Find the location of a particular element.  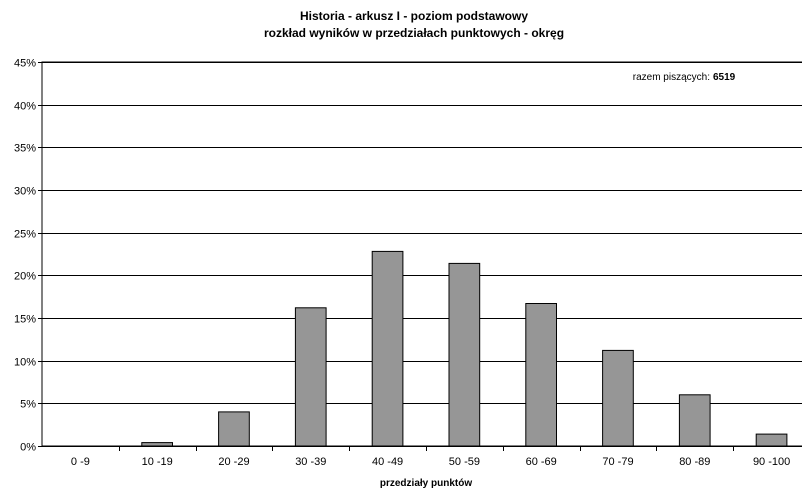

total-writers-label: razem piszących: is located at coordinates (671, 77).